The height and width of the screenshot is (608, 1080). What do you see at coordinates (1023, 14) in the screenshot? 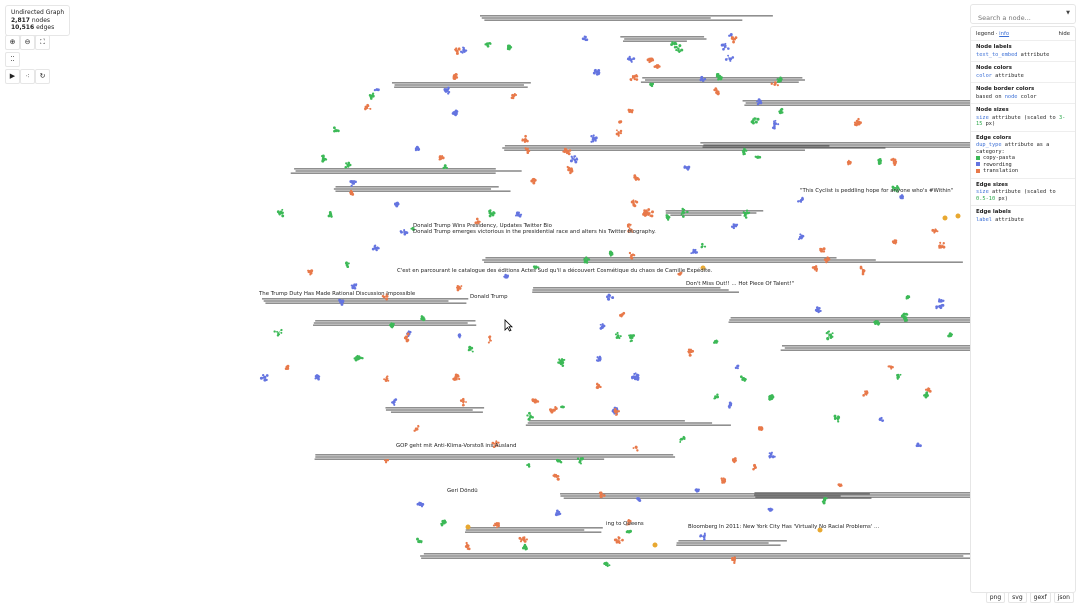
I see `node-search: ▼` at bounding box center [1023, 14].